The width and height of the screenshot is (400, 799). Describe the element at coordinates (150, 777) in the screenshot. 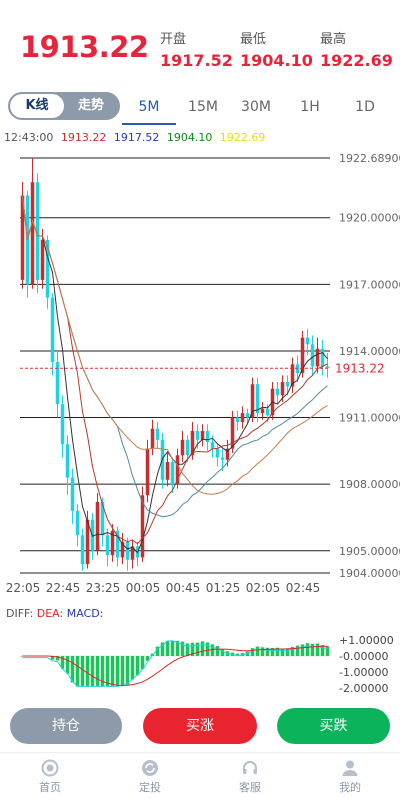

I see `nav-invest: 定投` at that location.